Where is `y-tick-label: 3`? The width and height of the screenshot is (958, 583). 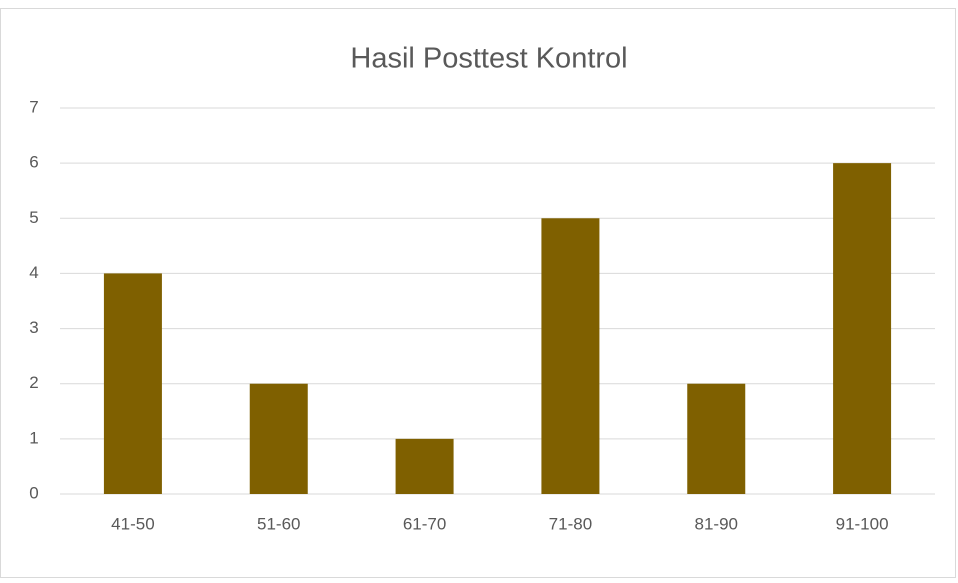 y-tick-label: 3 is located at coordinates (33, 327).